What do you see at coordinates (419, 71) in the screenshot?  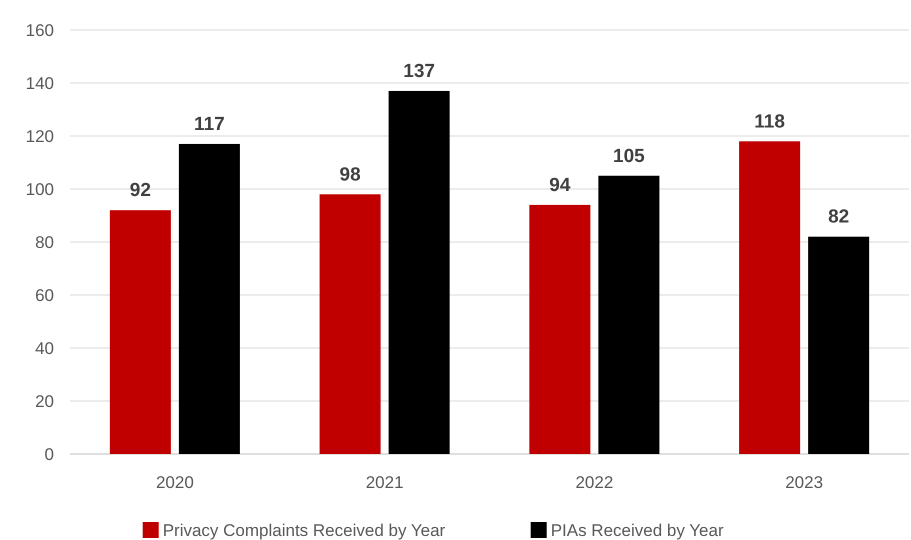 I see `data-label: 137` at bounding box center [419, 71].